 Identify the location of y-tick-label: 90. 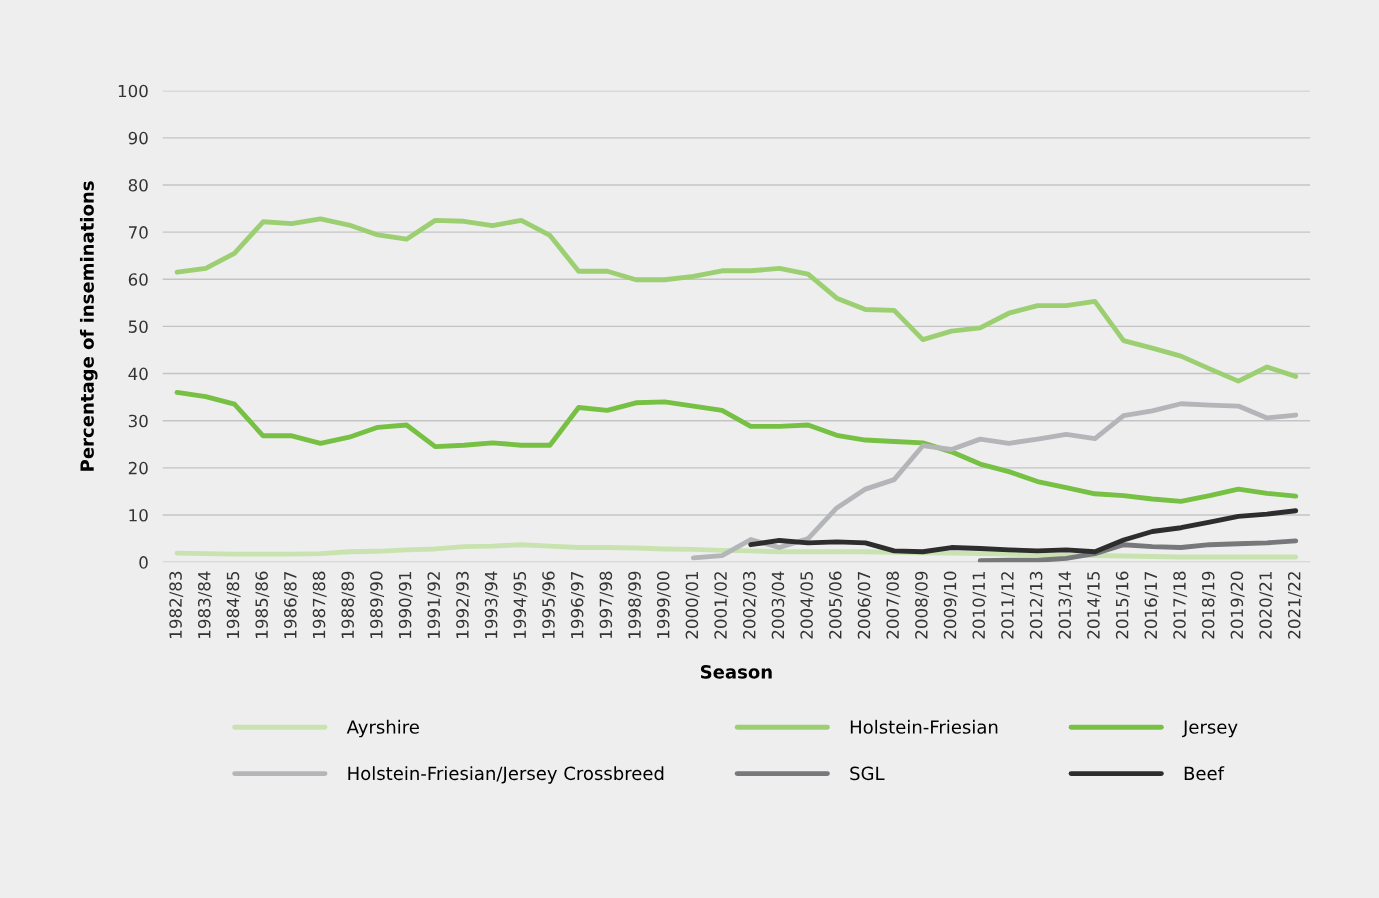
(138, 138).